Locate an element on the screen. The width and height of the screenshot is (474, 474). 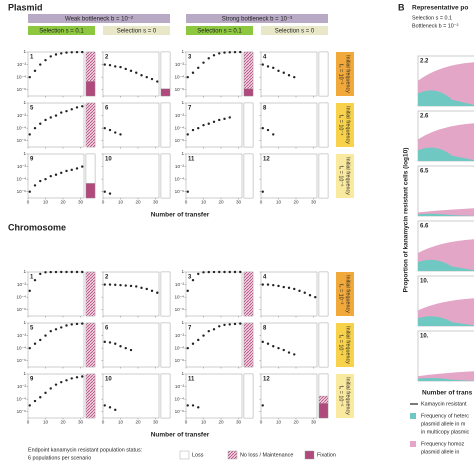
area-hetero is located at coordinates (446, 265).